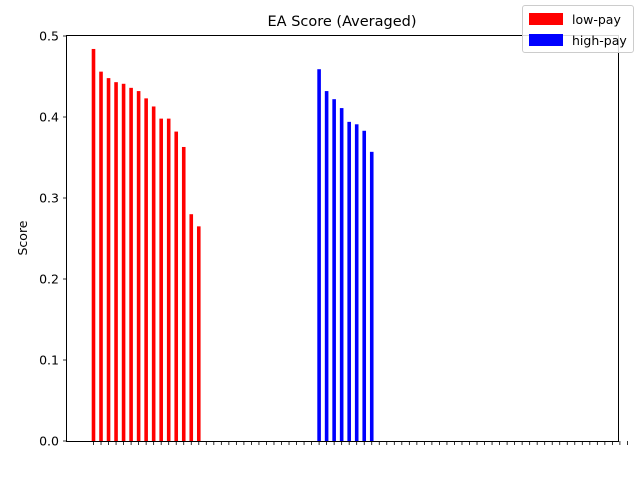 The width and height of the screenshot is (640, 480). What do you see at coordinates (596, 19) in the screenshot?
I see `legend-label-low-pay: low-pay` at bounding box center [596, 19].